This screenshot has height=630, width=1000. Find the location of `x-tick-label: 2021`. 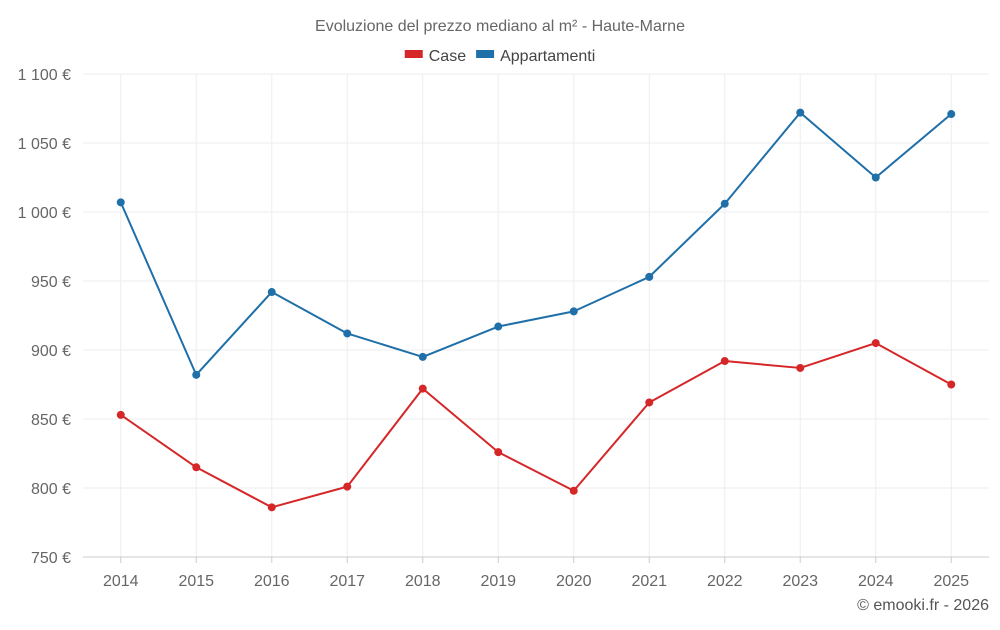

x-tick-label: 2021 is located at coordinates (649, 581).